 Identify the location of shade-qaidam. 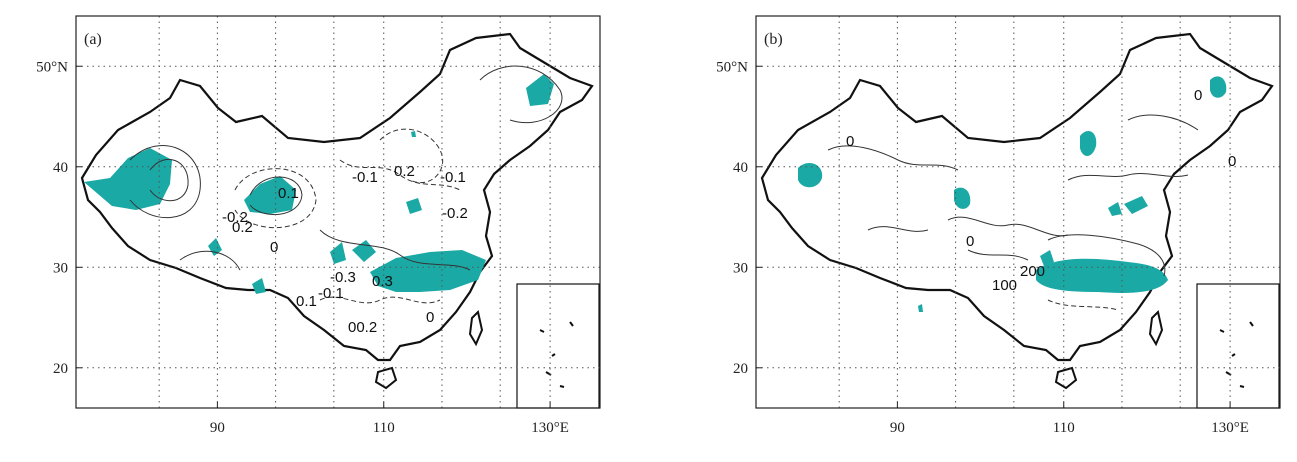
(270, 195).